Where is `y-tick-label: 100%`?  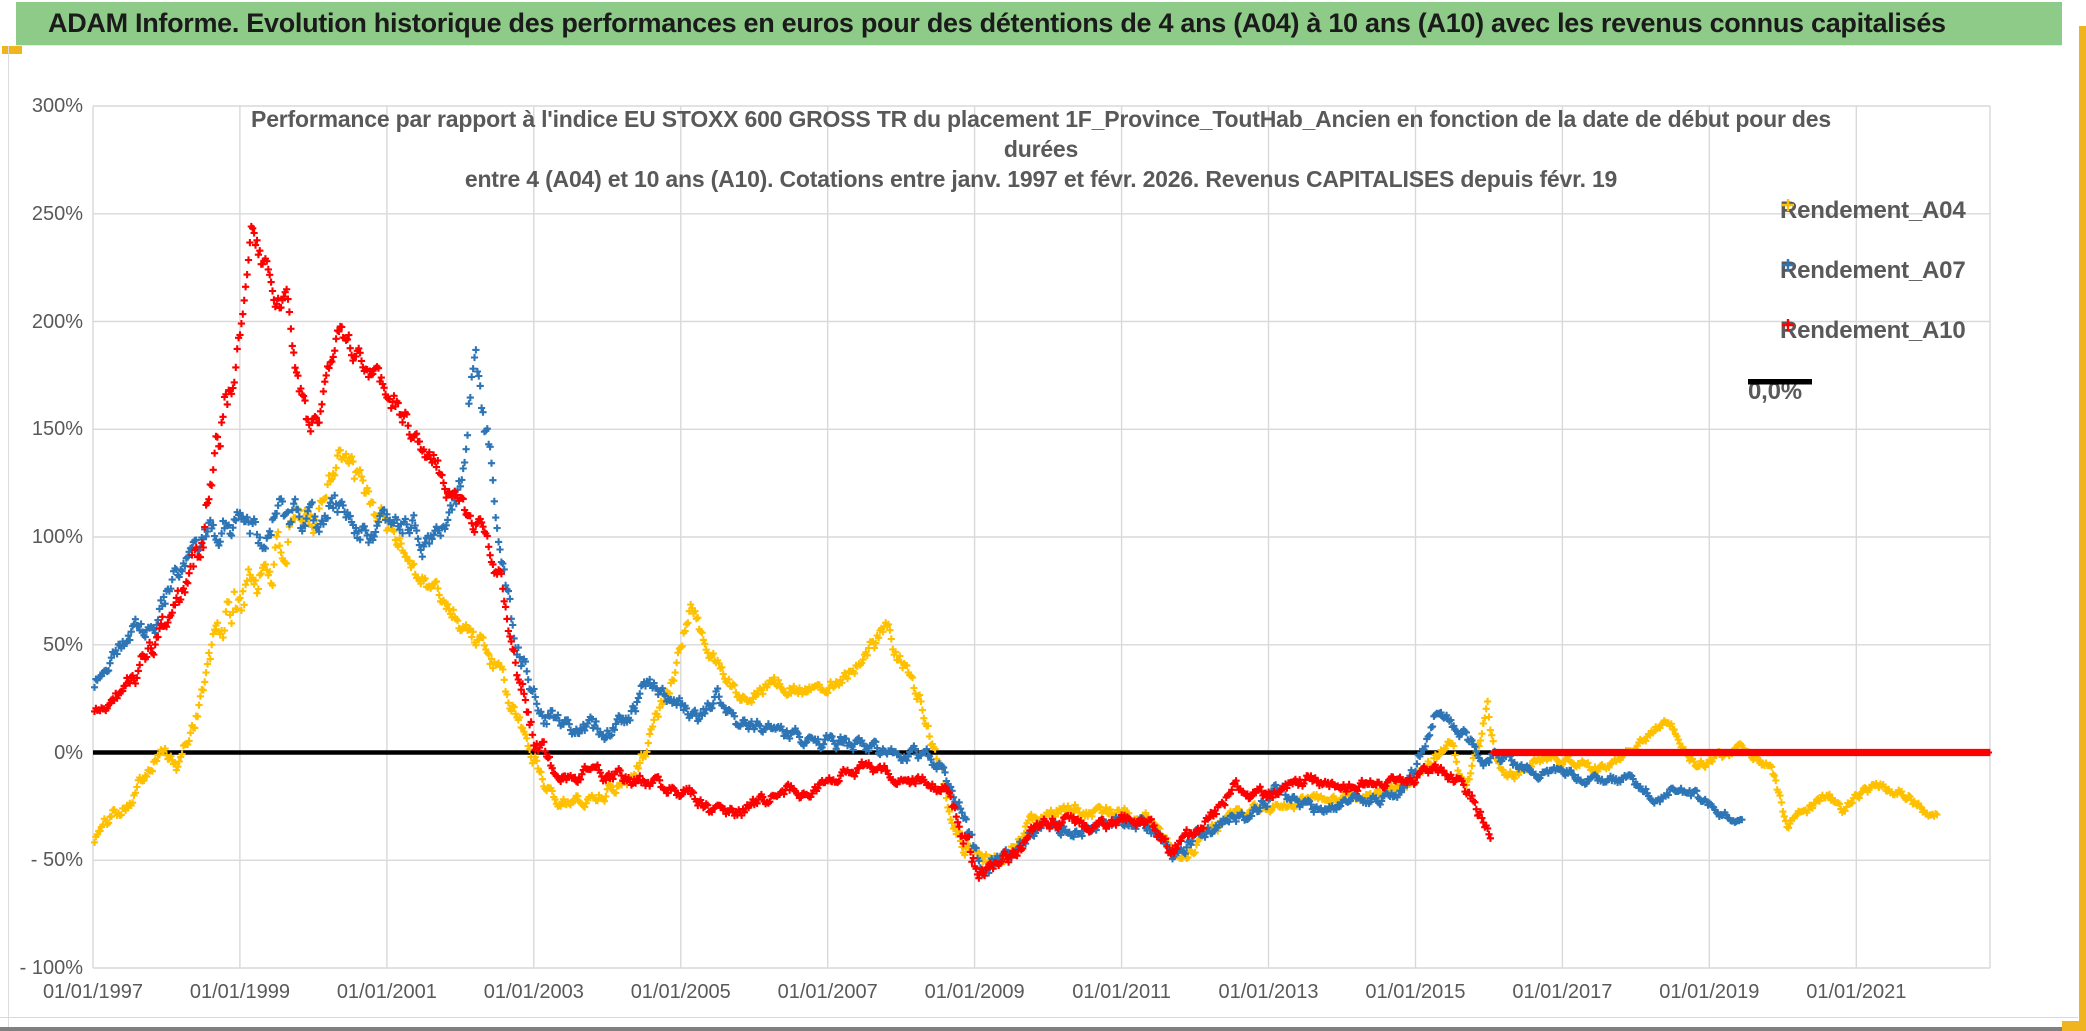 y-tick-label: 100% is located at coordinates (57, 537).